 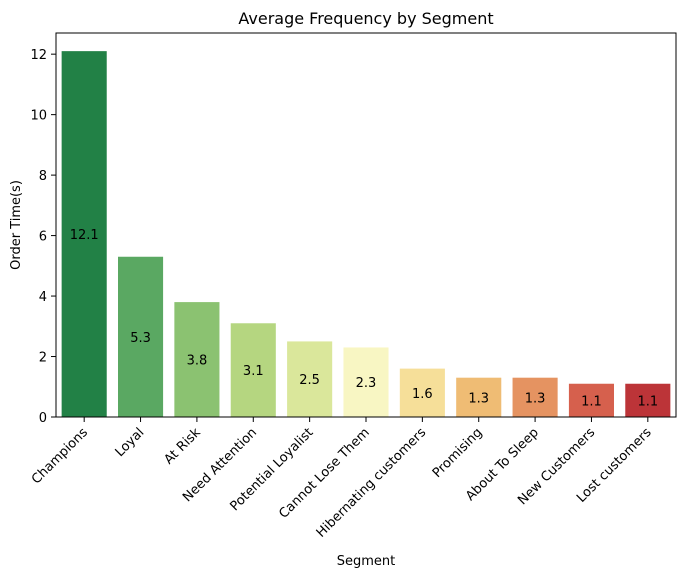 What do you see at coordinates (43, 176) in the screenshot?
I see `y-tick-label: 8` at bounding box center [43, 176].